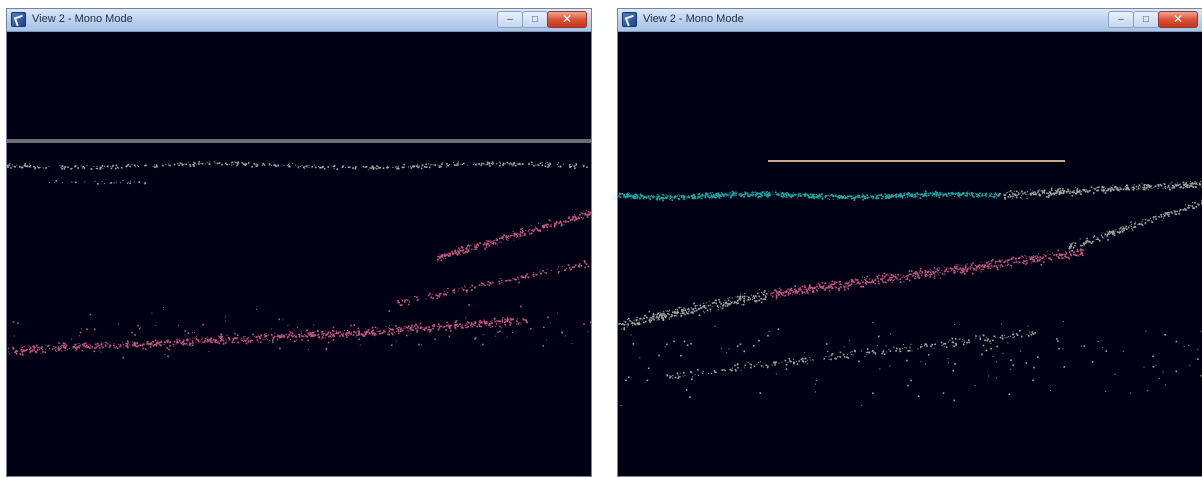 The image size is (1202, 477). I want to click on gray-point-band, so click(297, 166).